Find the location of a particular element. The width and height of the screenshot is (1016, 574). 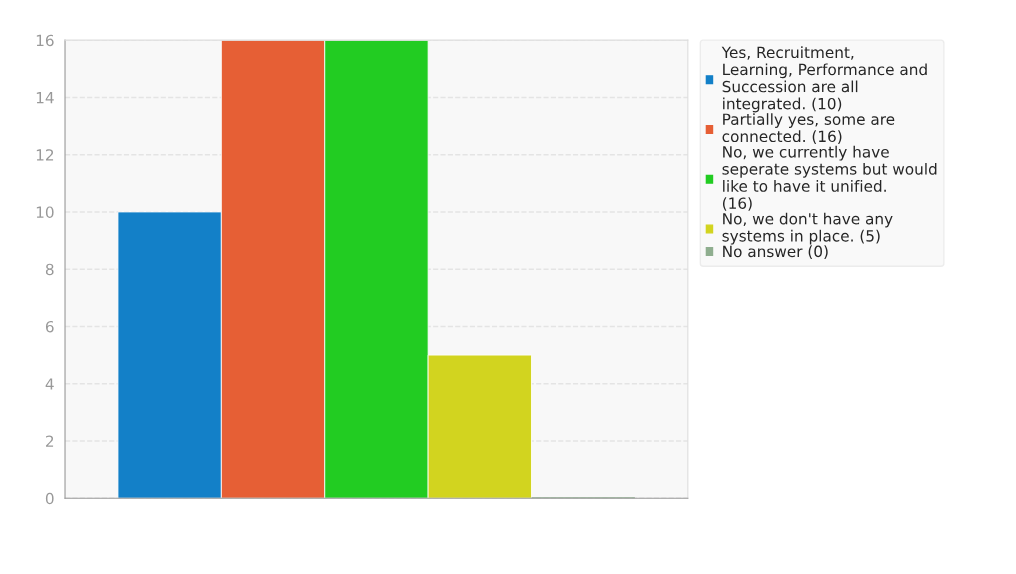

y-tick-label: 2 is located at coordinates (50, 441).